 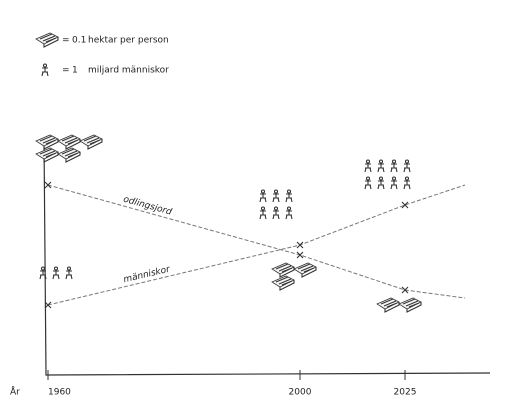 What do you see at coordinates (15, 392) in the screenshot?
I see `x-axis-label: År` at bounding box center [15, 392].